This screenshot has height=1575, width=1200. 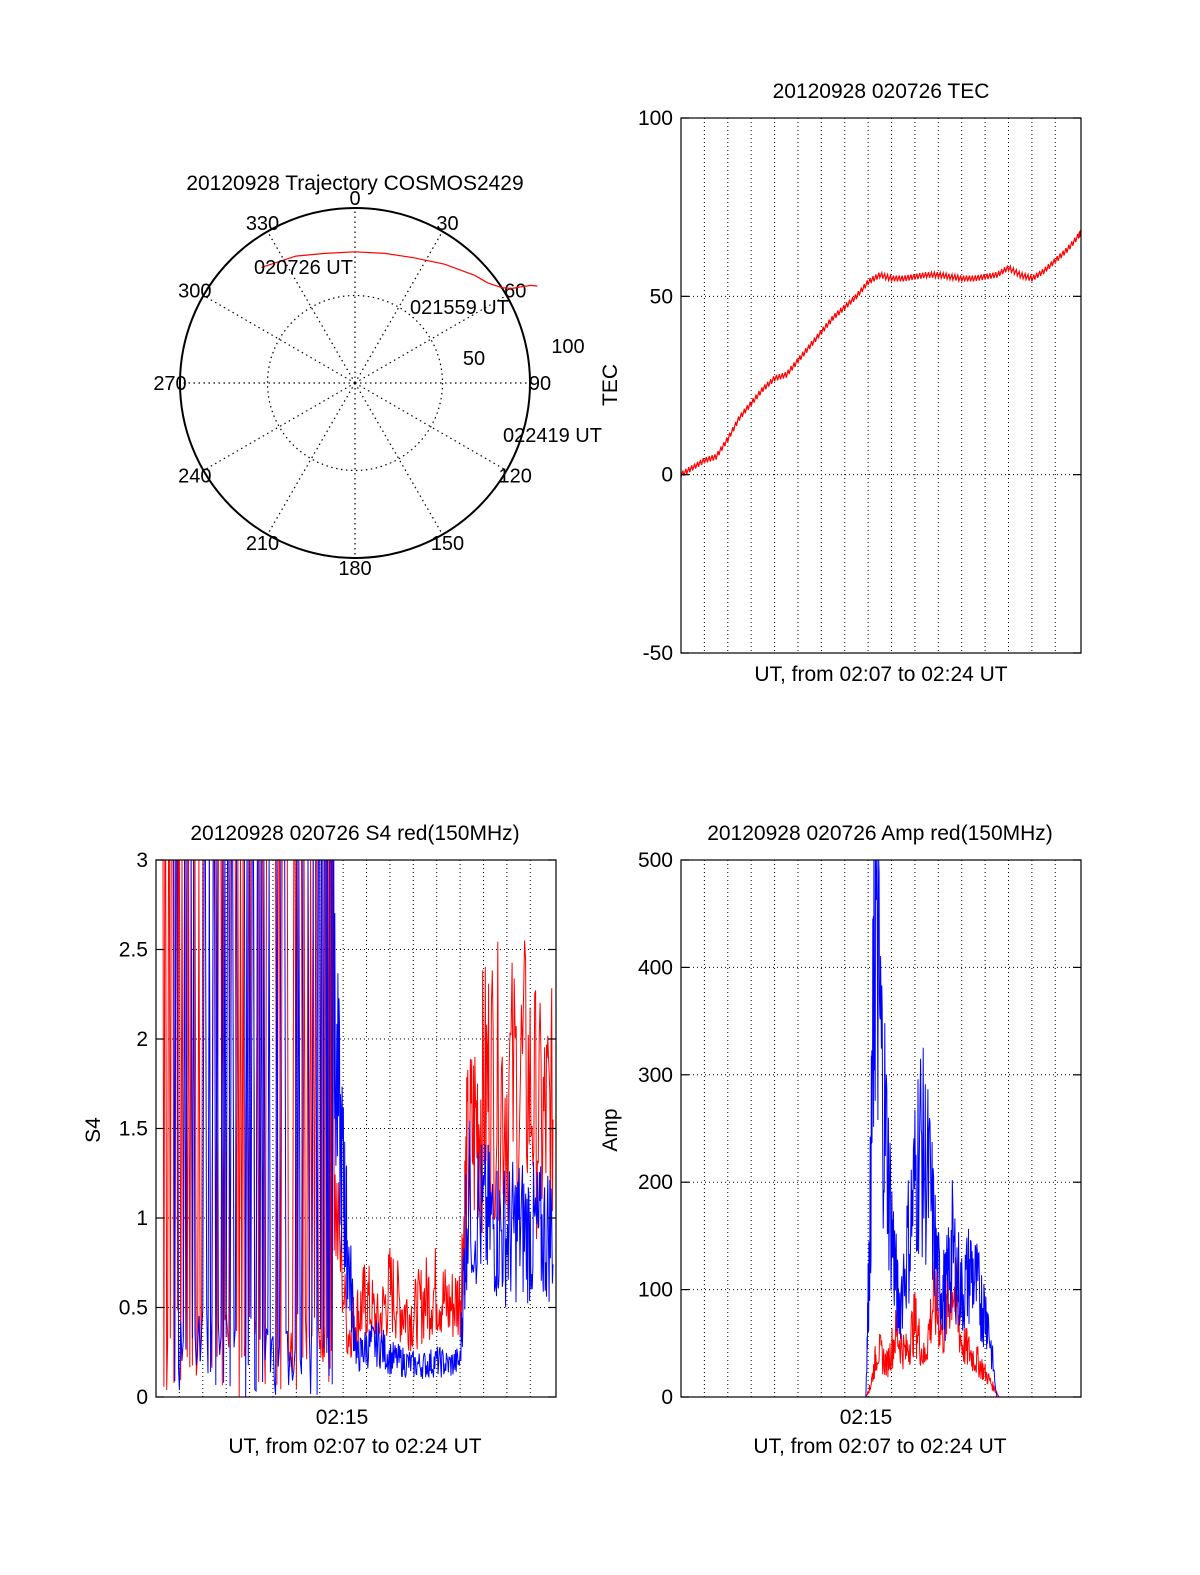 I want to click on y-tick-label: 50, so click(x=661, y=296).